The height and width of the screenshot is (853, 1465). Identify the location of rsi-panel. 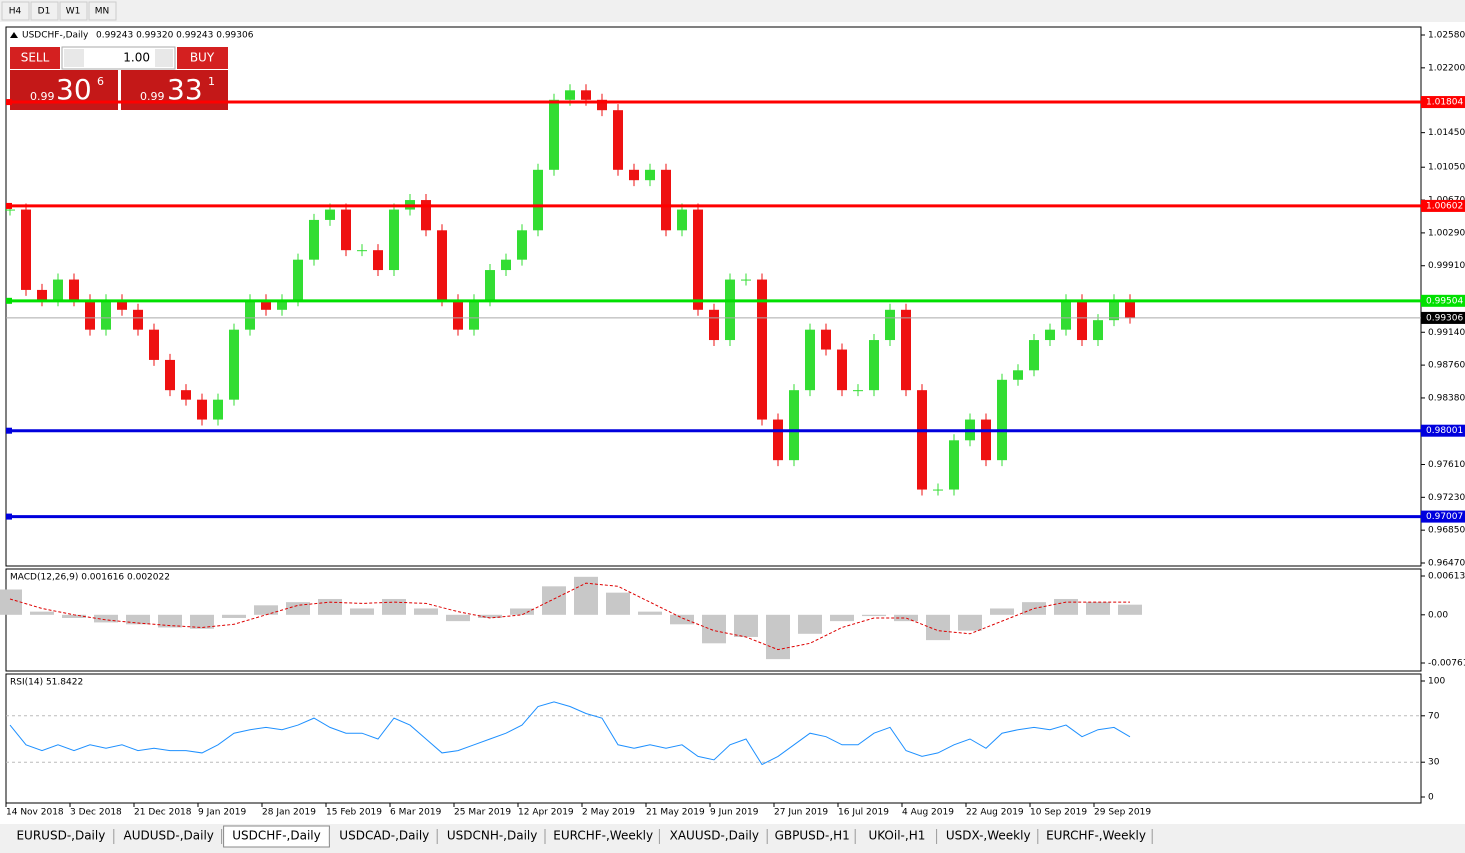
(713, 738).